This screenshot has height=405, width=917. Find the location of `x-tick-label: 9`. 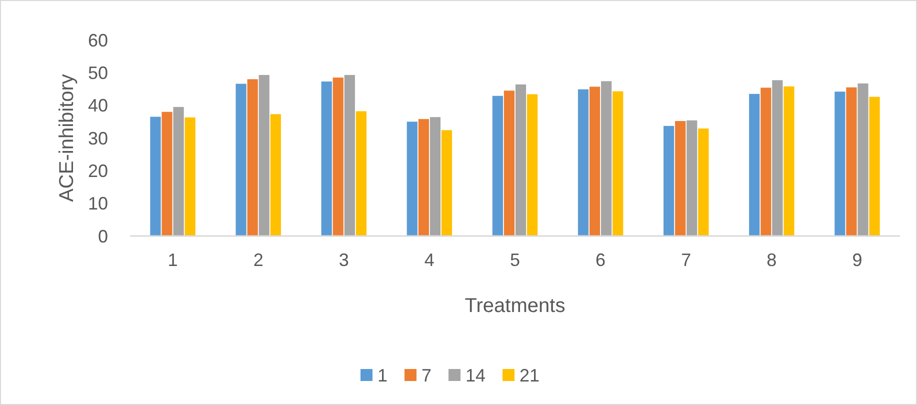

x-tick-label: 9 is located at coordinates (857, 260).